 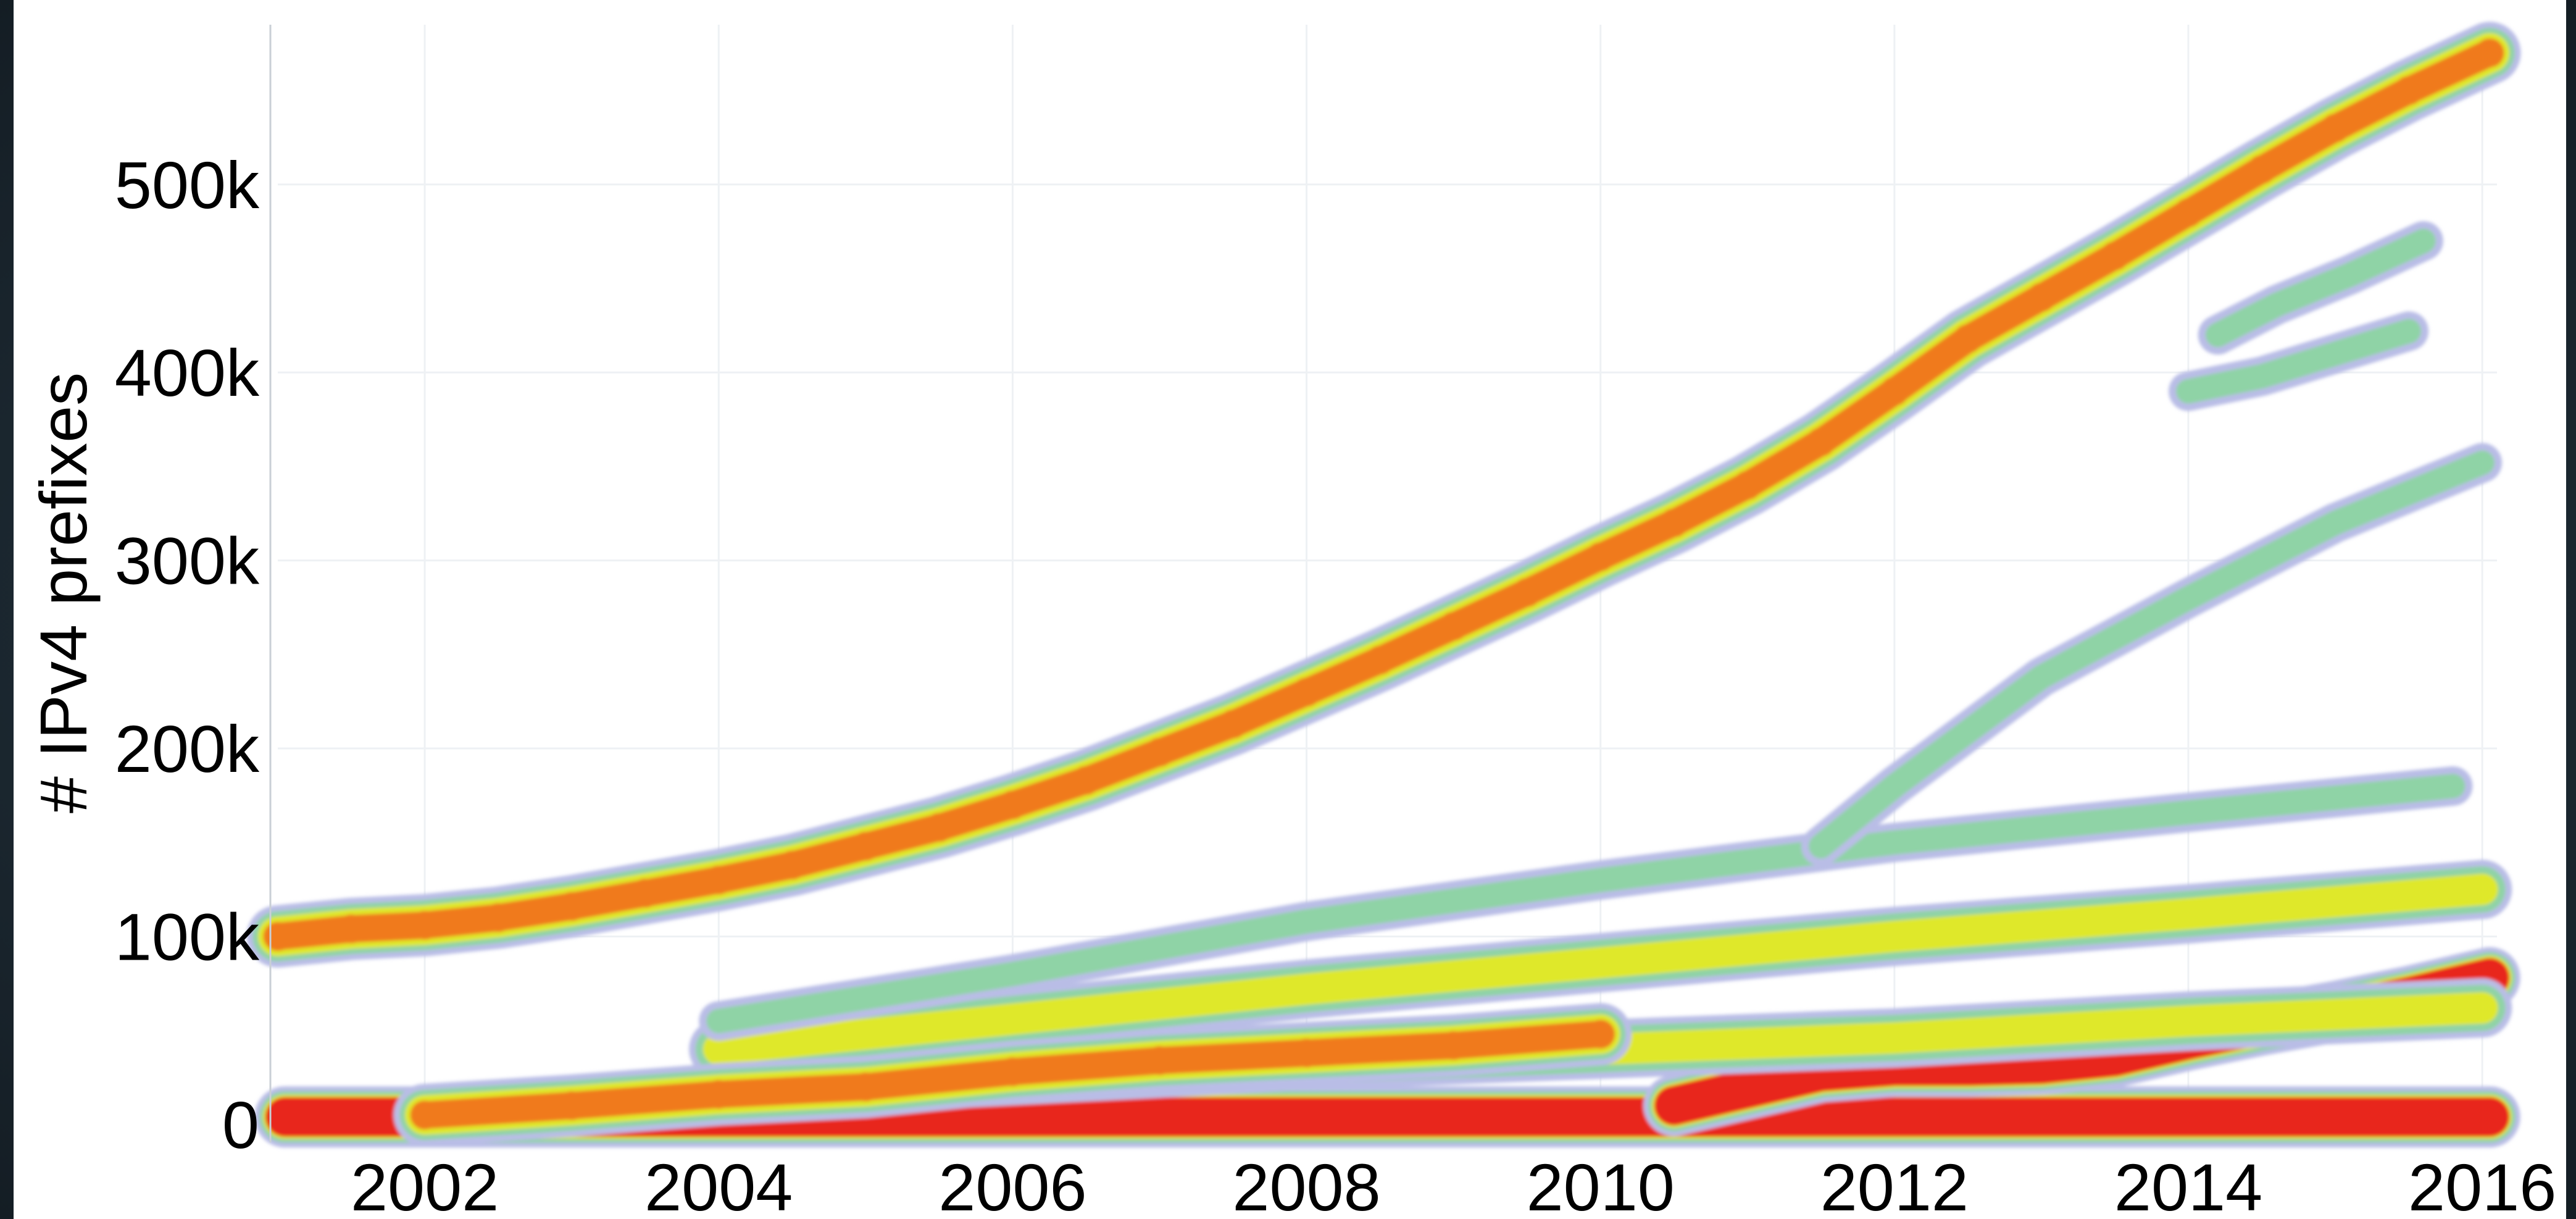 I want to click on y-tick-label: 200k, so click(x=187, y=748).